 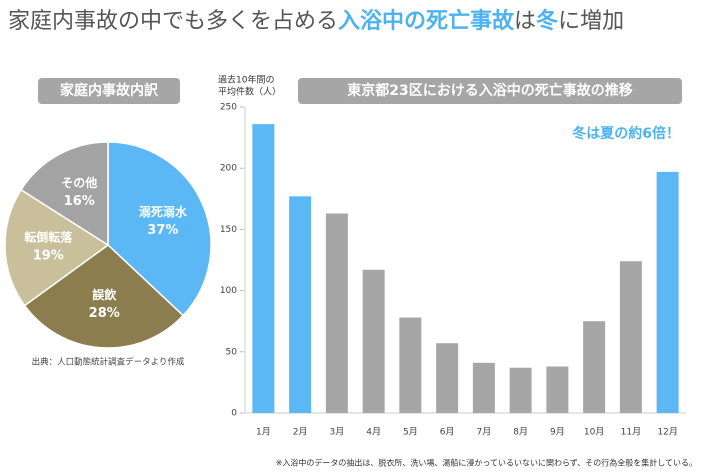 What do you see at coordinates (79, 201) in the screenshot?
I see `slice-value: 16%` at bounding box center [79, 201].